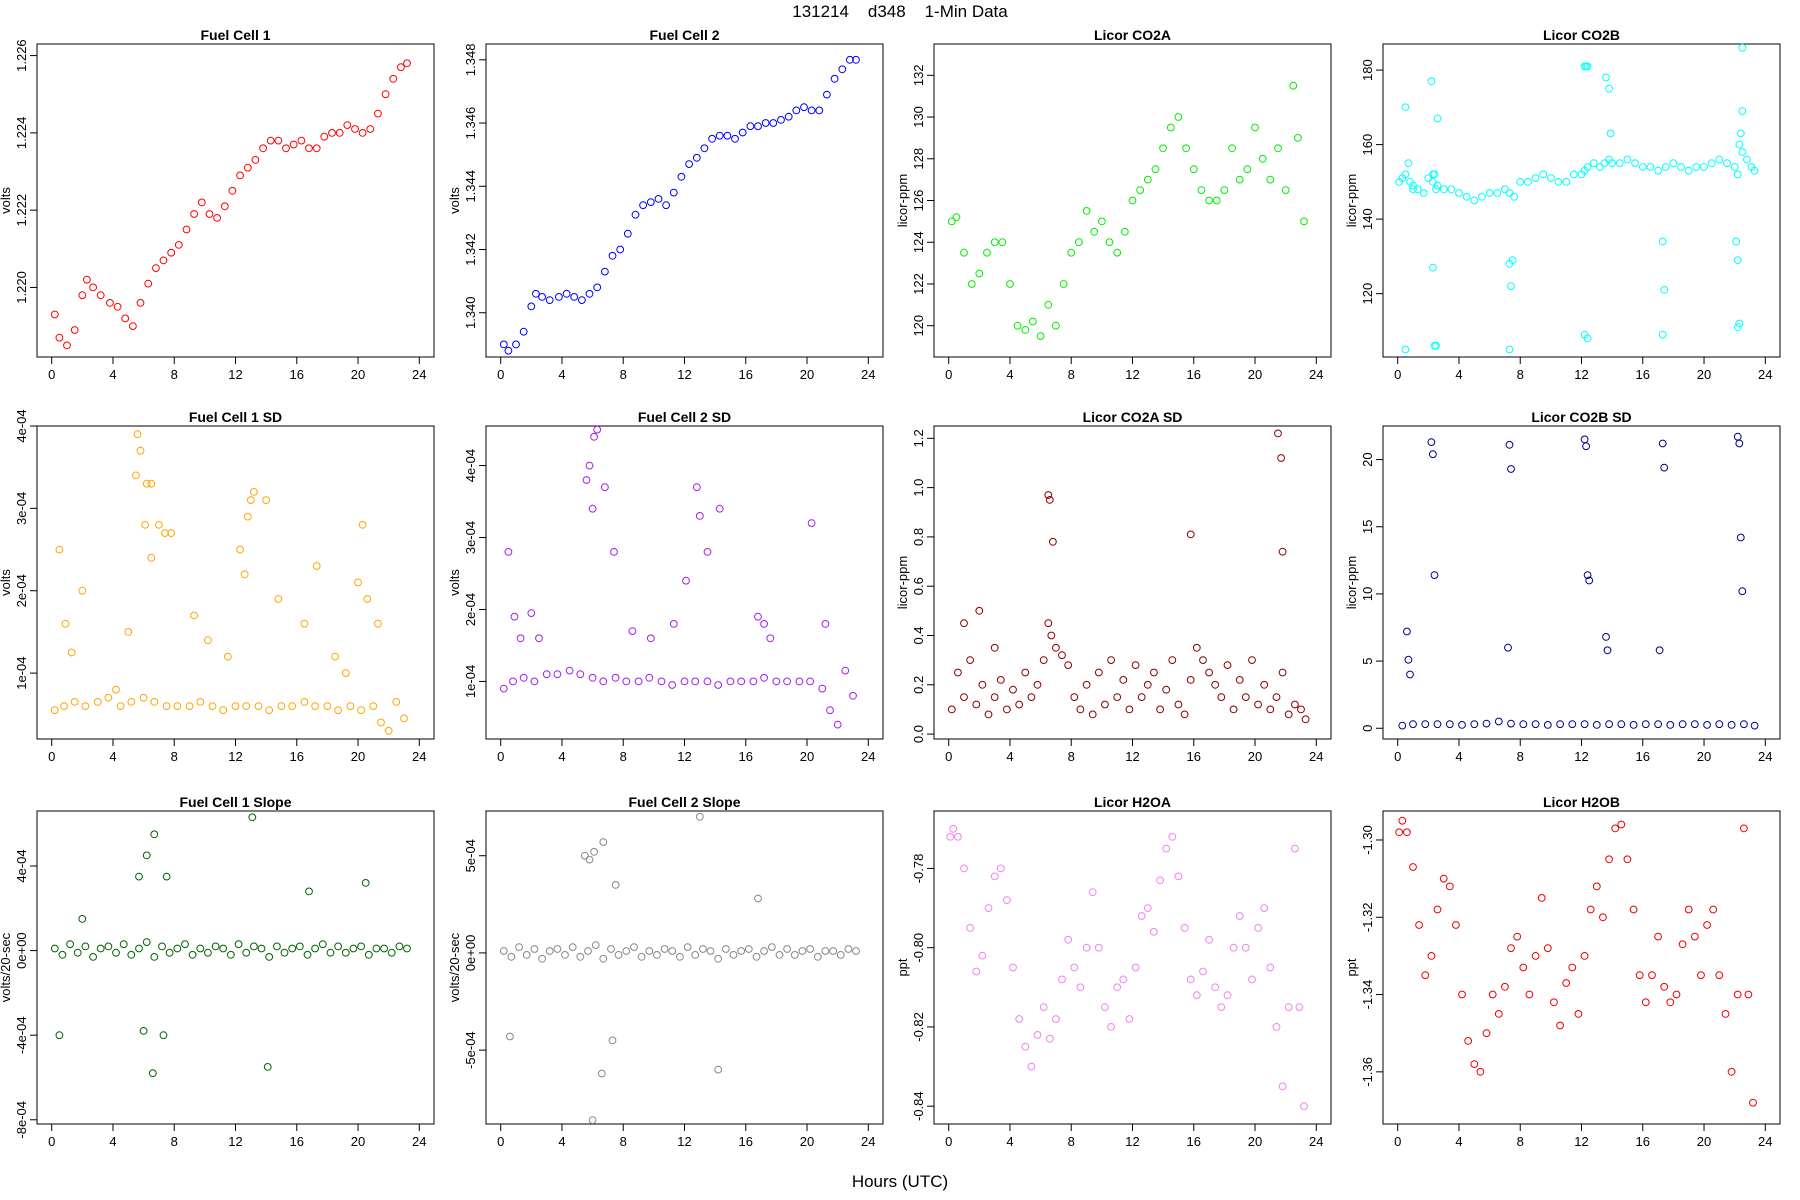 Image resolution: width=1800 pixels, height=1200 pixels. Describe the element at coordinates (21, 287) in the screenshot. I see `y-tick-label: 1.220` at that location.